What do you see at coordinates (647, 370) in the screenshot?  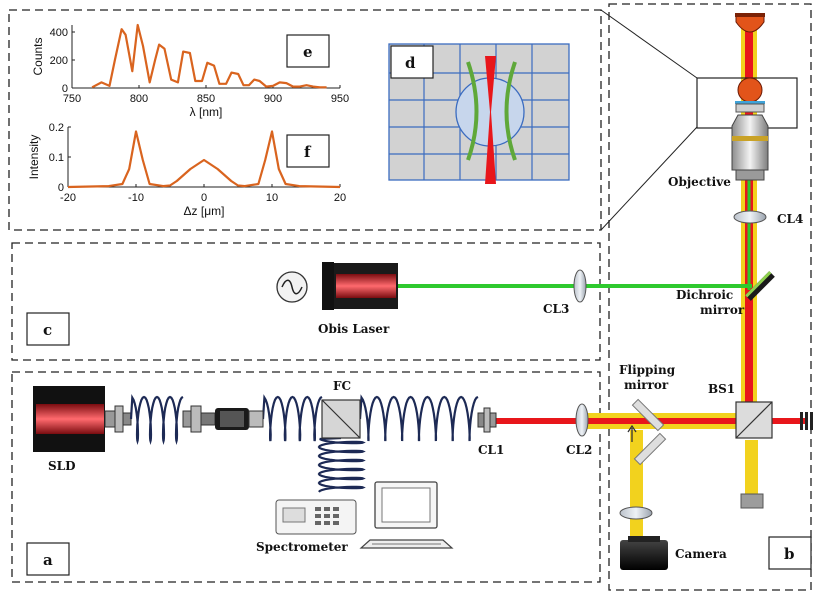 I see `flipping-label-1: Flipping` at bounding box center [647, 370].